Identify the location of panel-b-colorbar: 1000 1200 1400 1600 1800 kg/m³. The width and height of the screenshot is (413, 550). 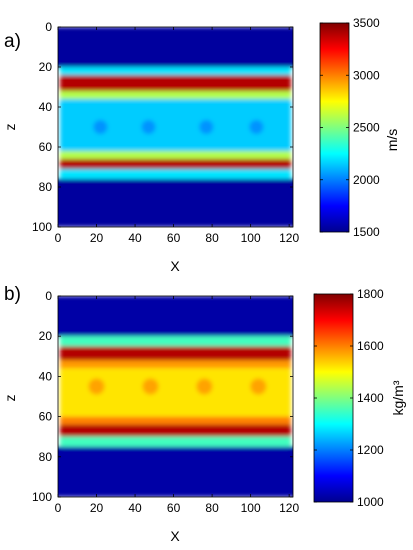
(359, 398).